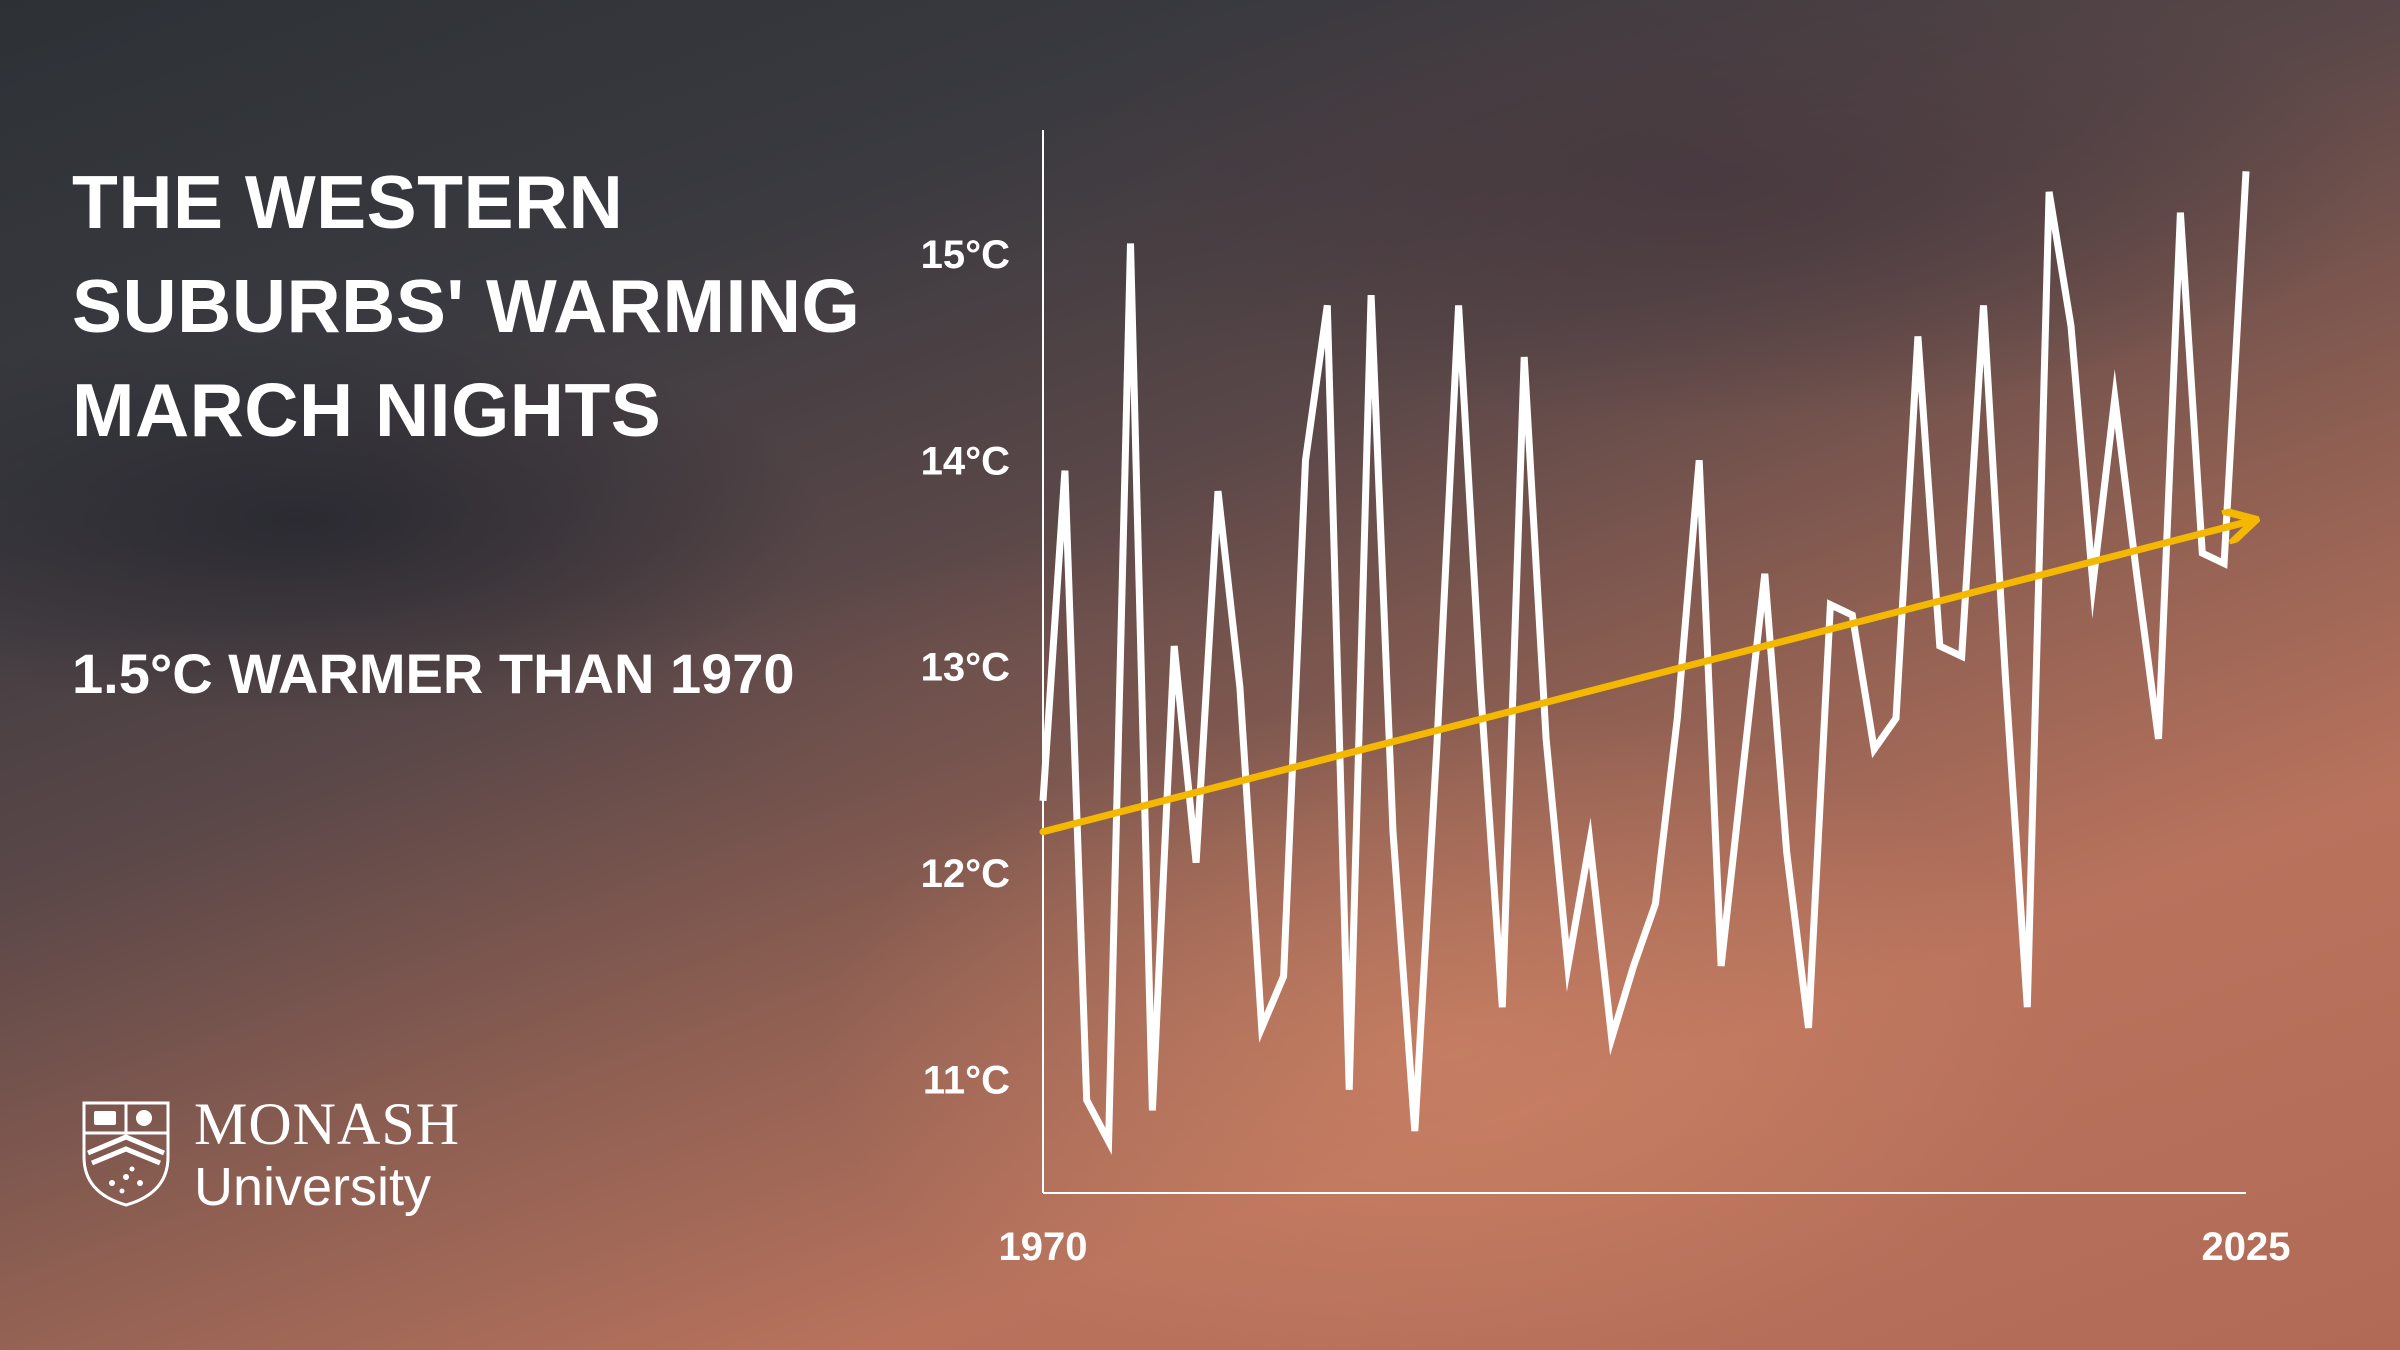  Describe the element at coordinates (965, 668) in the screenshot. I see `y-tick-label: 13°C` at that location.